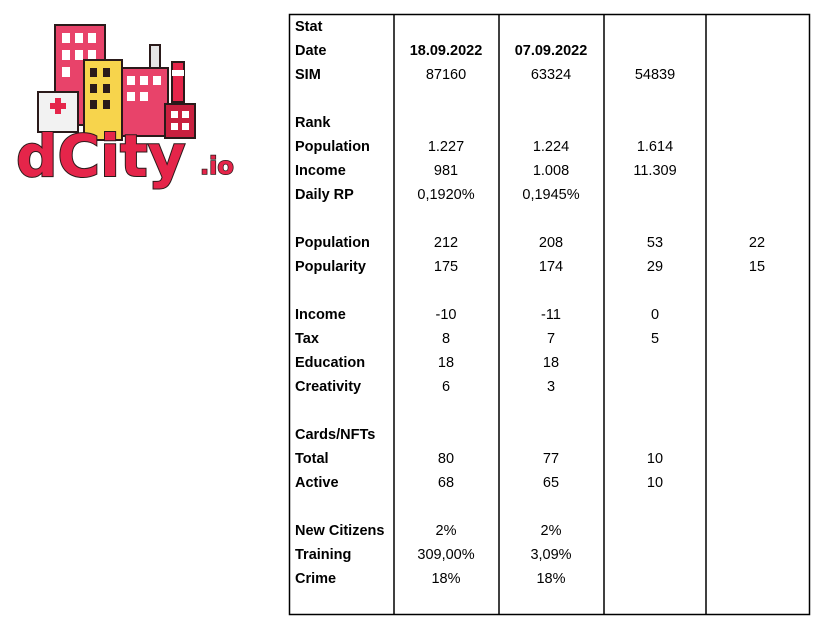 The width and height of the screenshot is (818, 620). I want to click on row-label: Rank, so click(313, 123).